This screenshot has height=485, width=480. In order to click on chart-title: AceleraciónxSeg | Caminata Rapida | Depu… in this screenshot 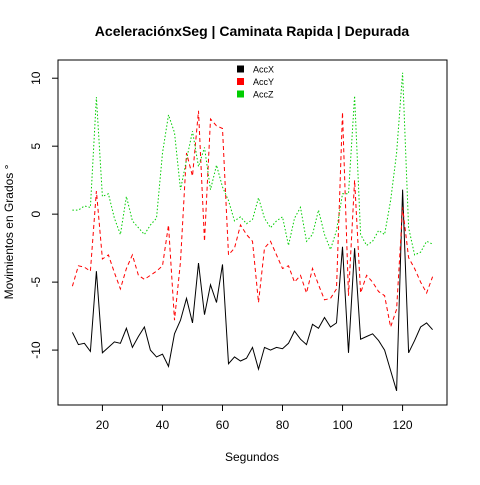, I will do `click(252, 31)`.